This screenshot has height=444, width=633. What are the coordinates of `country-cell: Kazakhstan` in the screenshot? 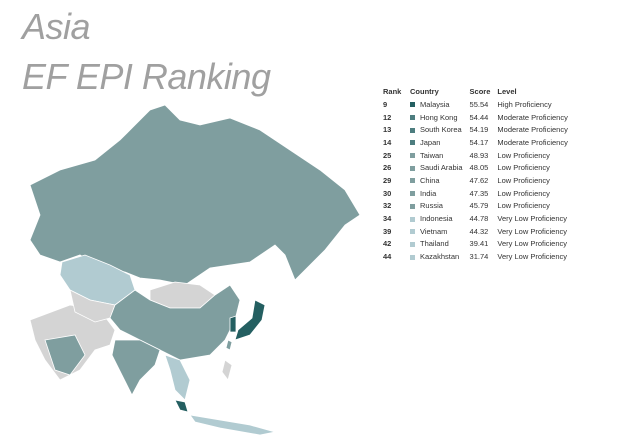 It's located at (437, 256).